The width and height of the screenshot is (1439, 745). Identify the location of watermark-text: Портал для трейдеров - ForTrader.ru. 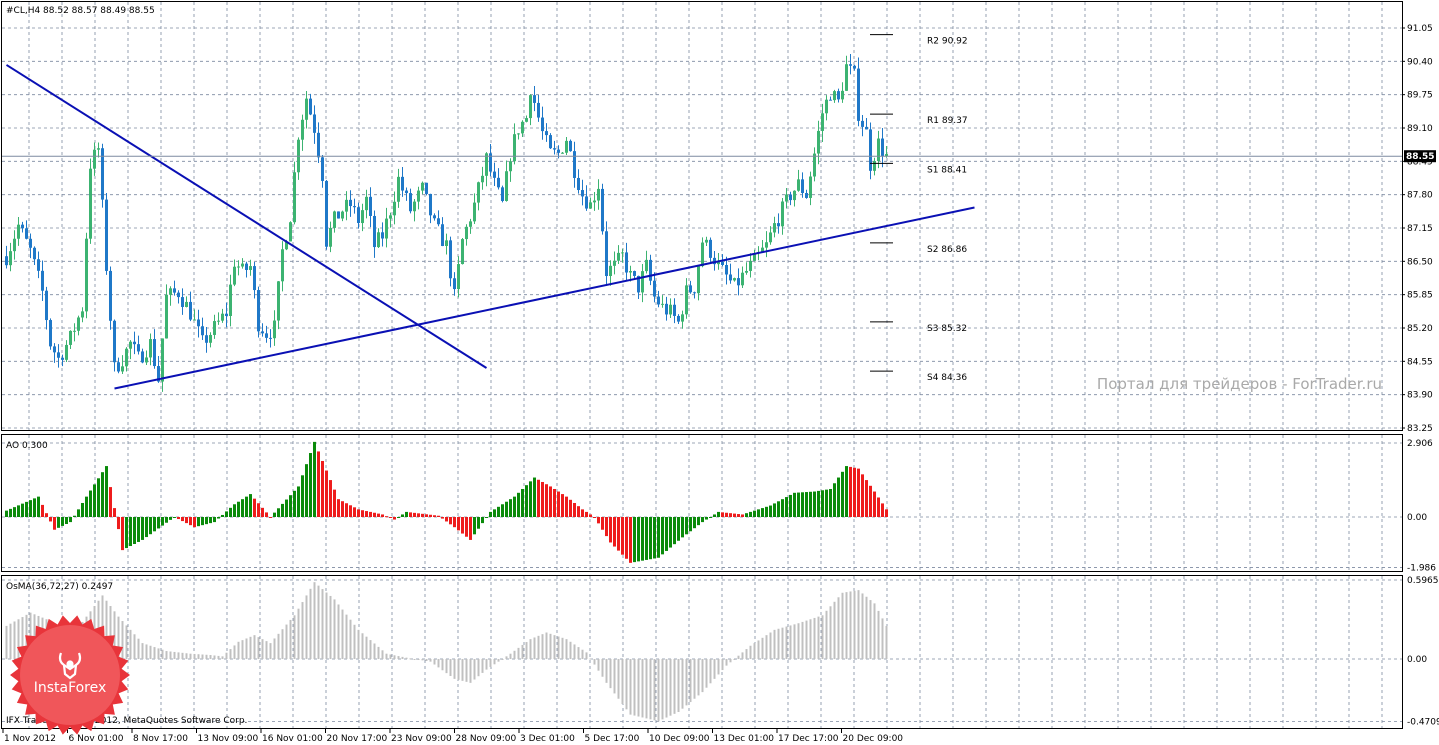
(1239, 384).